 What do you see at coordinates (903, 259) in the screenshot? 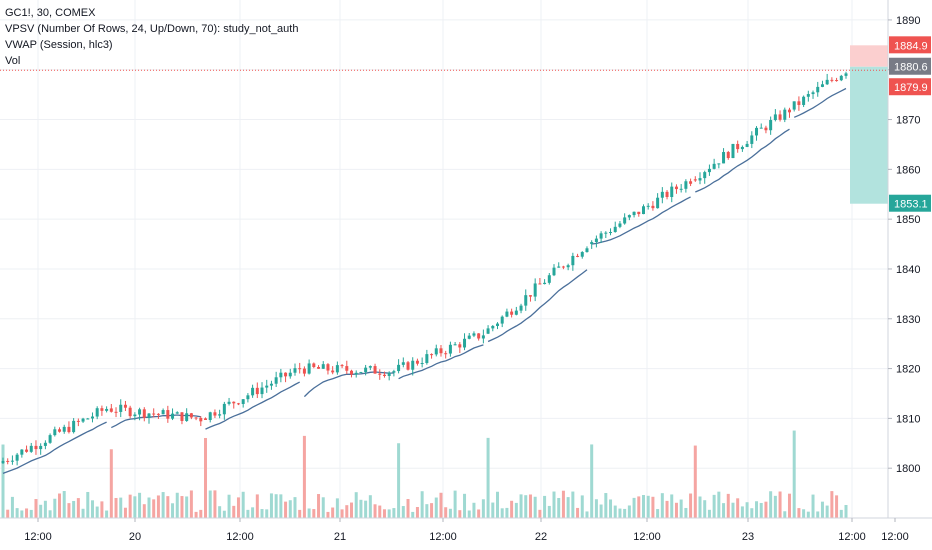
I see `price-axis: 1800181018201830184018501860187018801890` at bounding box center [903, 259].